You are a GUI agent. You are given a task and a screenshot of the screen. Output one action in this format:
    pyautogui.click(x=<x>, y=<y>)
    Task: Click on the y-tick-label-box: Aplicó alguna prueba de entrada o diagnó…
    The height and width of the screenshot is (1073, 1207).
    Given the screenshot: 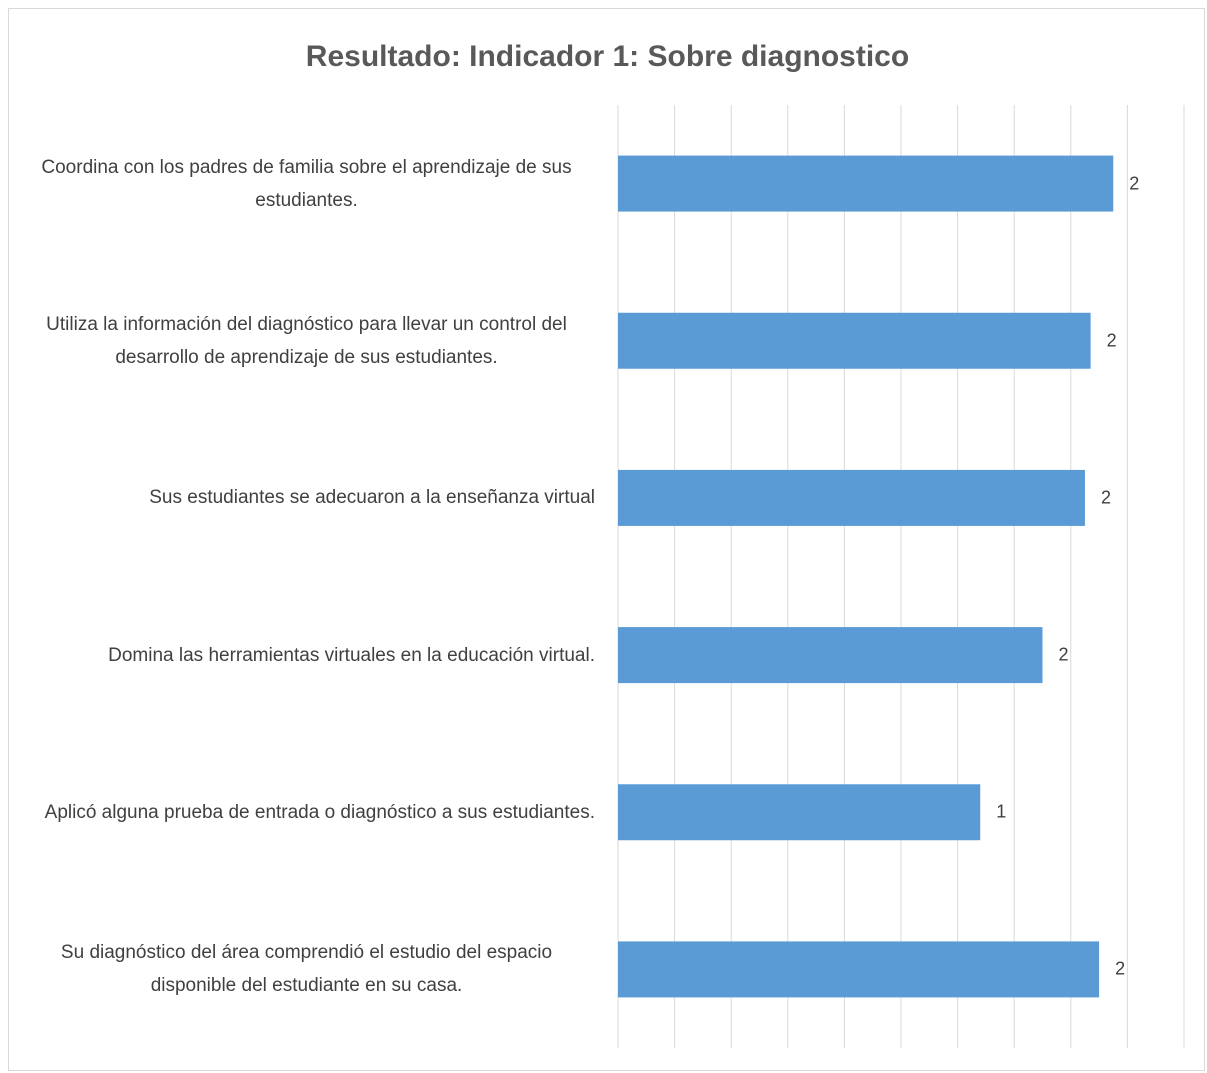 What is the action you would take?
    pyautogui.click(x=306, y=812)
    